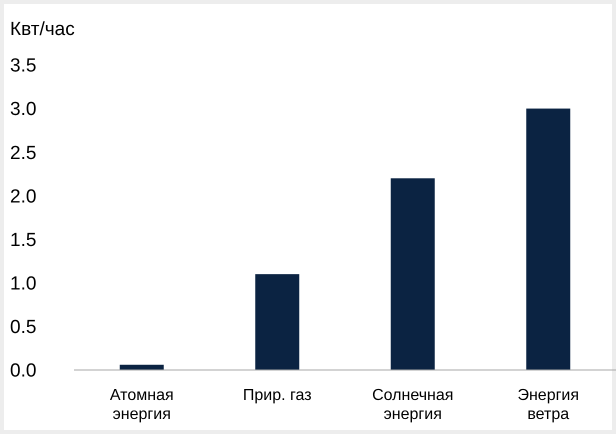 This screenshot has width=616, height=434. Describe the element at coordinates (548, 405) in the screenshot. I see `x-tick-label: Энергия ветра` at that location.